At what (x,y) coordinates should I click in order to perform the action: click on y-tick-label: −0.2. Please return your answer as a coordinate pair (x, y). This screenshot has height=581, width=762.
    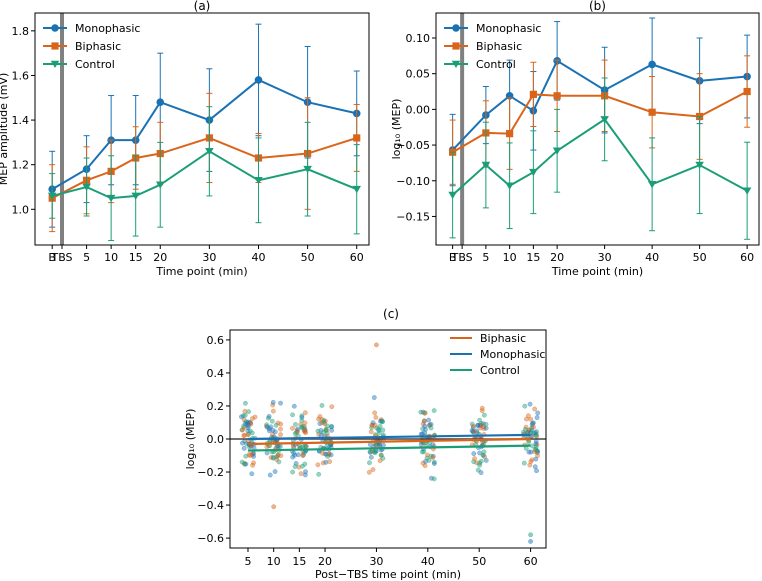
    Looking at the image, I should click on (210, 472).